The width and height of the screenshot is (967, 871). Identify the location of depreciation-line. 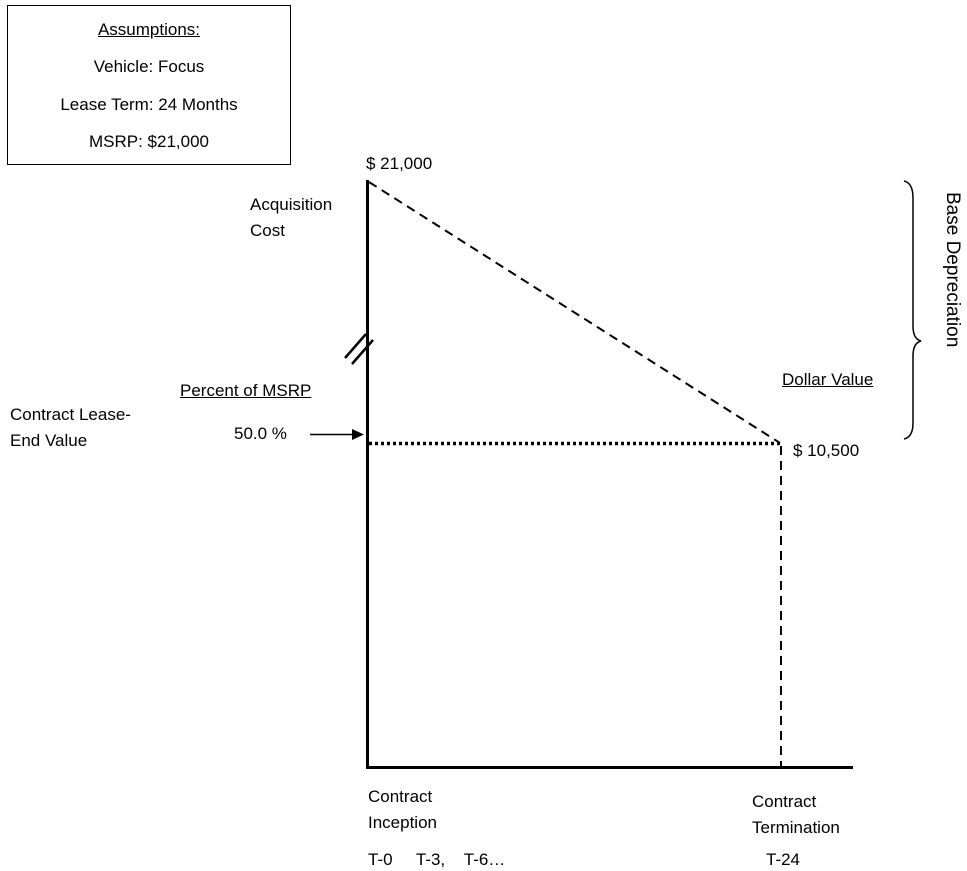
(574, 312).